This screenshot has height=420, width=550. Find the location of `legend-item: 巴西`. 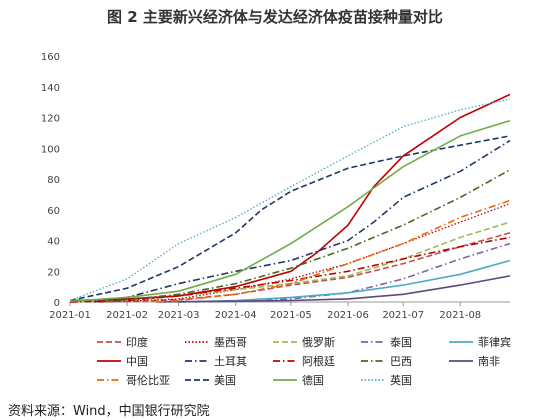

legend-item: 巴西 is located at coordinates (386, 361).